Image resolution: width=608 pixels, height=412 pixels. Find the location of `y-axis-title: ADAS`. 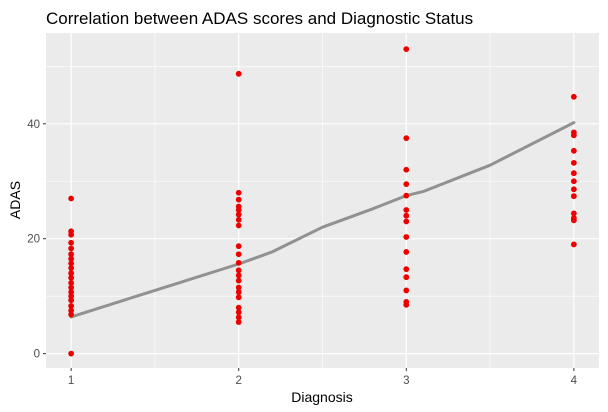

y-axis-title: ADAS is located at coordinates (15, 200).